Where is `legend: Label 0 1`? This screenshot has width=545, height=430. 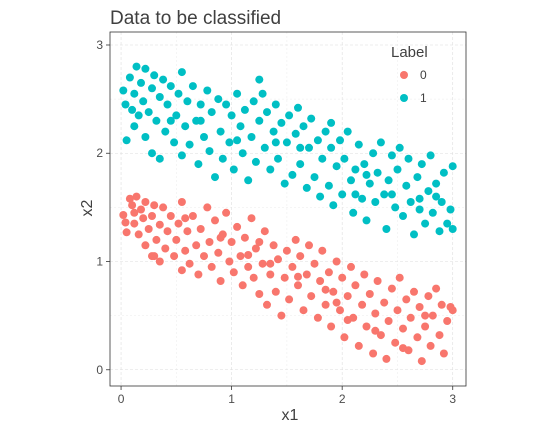
legend: Label 0 1 is located at coordinates (409, 74).